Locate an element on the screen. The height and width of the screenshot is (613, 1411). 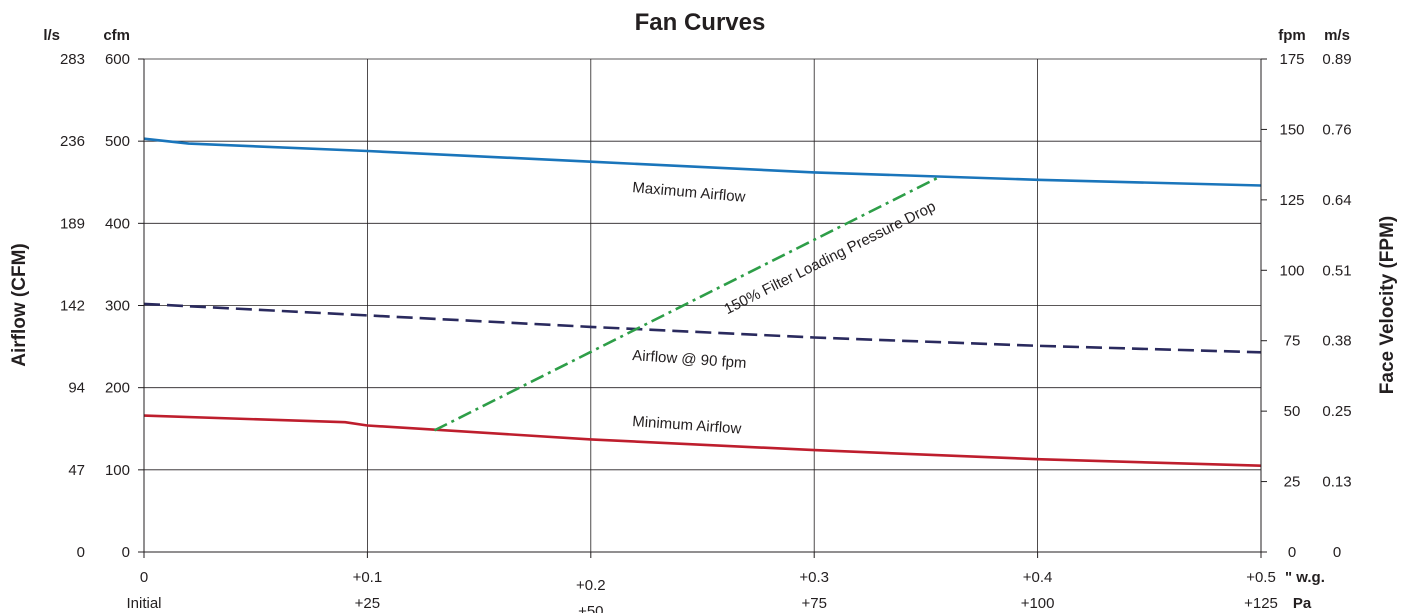
right-inner-unit: fpm is located at coordinates (1292, 35).